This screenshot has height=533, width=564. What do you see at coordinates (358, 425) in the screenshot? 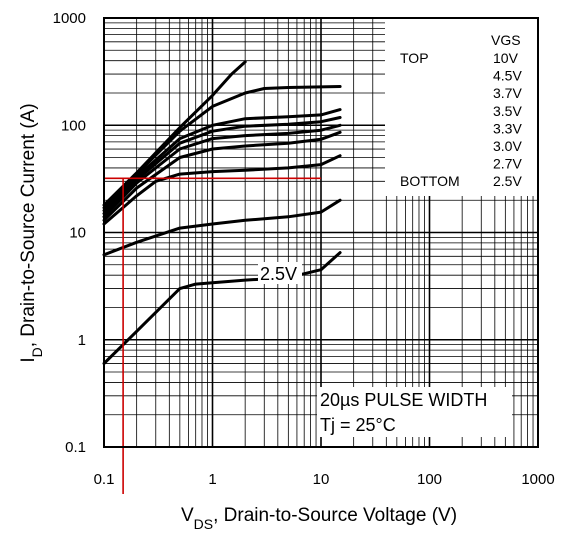
I see `annotation-temperature: Tj = 25°C` at bounding box center [358, 425].